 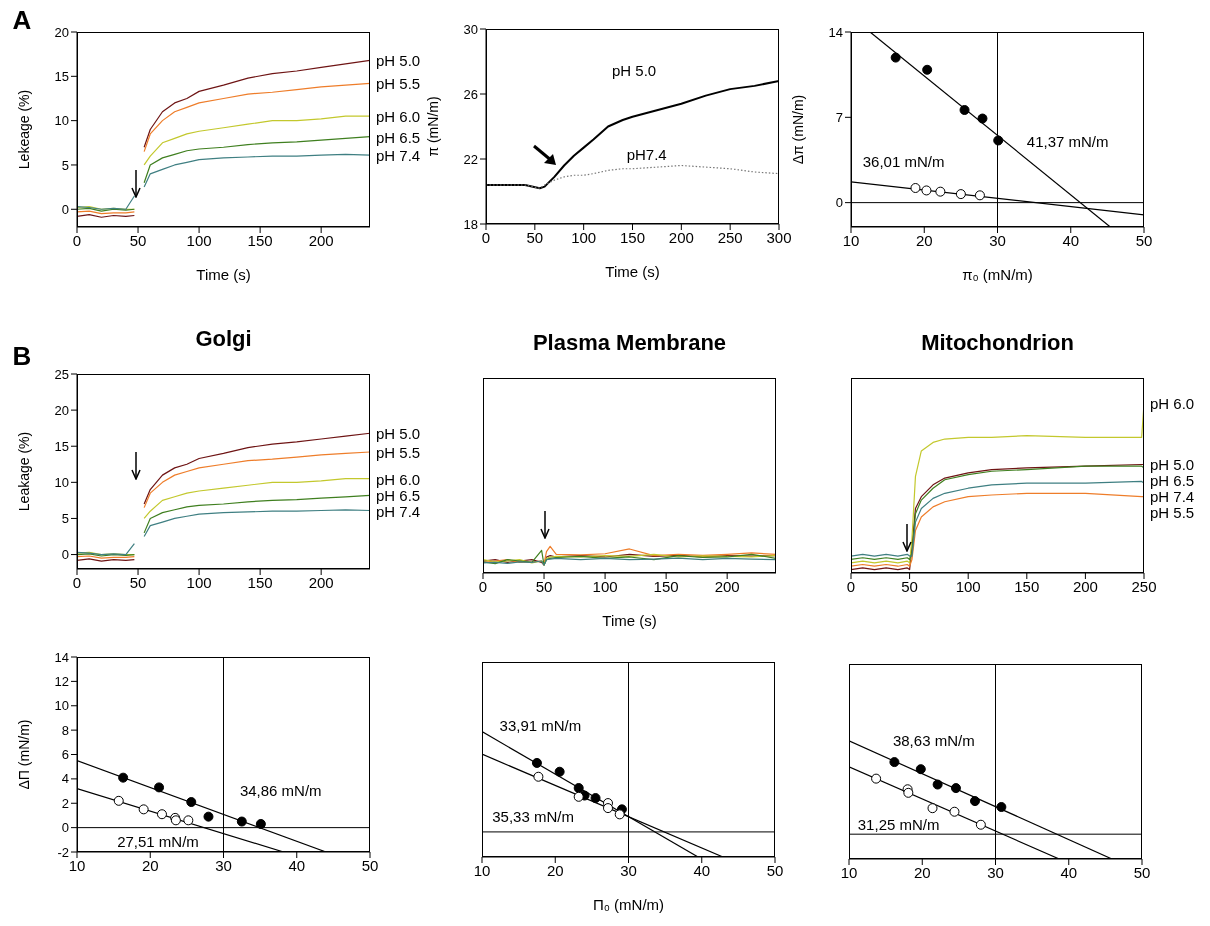 What do you see at coordinates (540, 725) in the screenshot?
I see `annotation: 33,91 mN/m` at bounding box center [540, 725].